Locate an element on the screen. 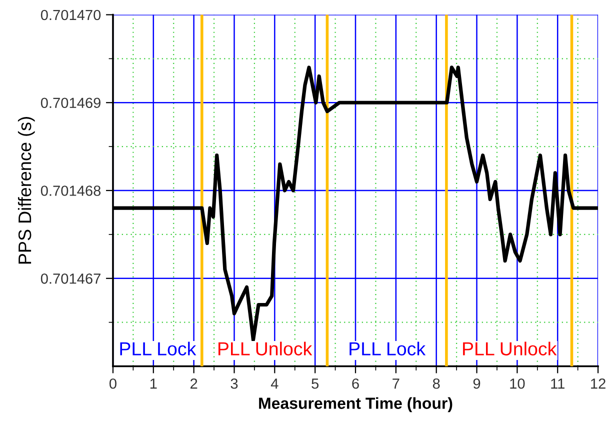 This screenshot has width=614, height=421. y-tick-label: 0.701470 is located at coordinates (70, 15).